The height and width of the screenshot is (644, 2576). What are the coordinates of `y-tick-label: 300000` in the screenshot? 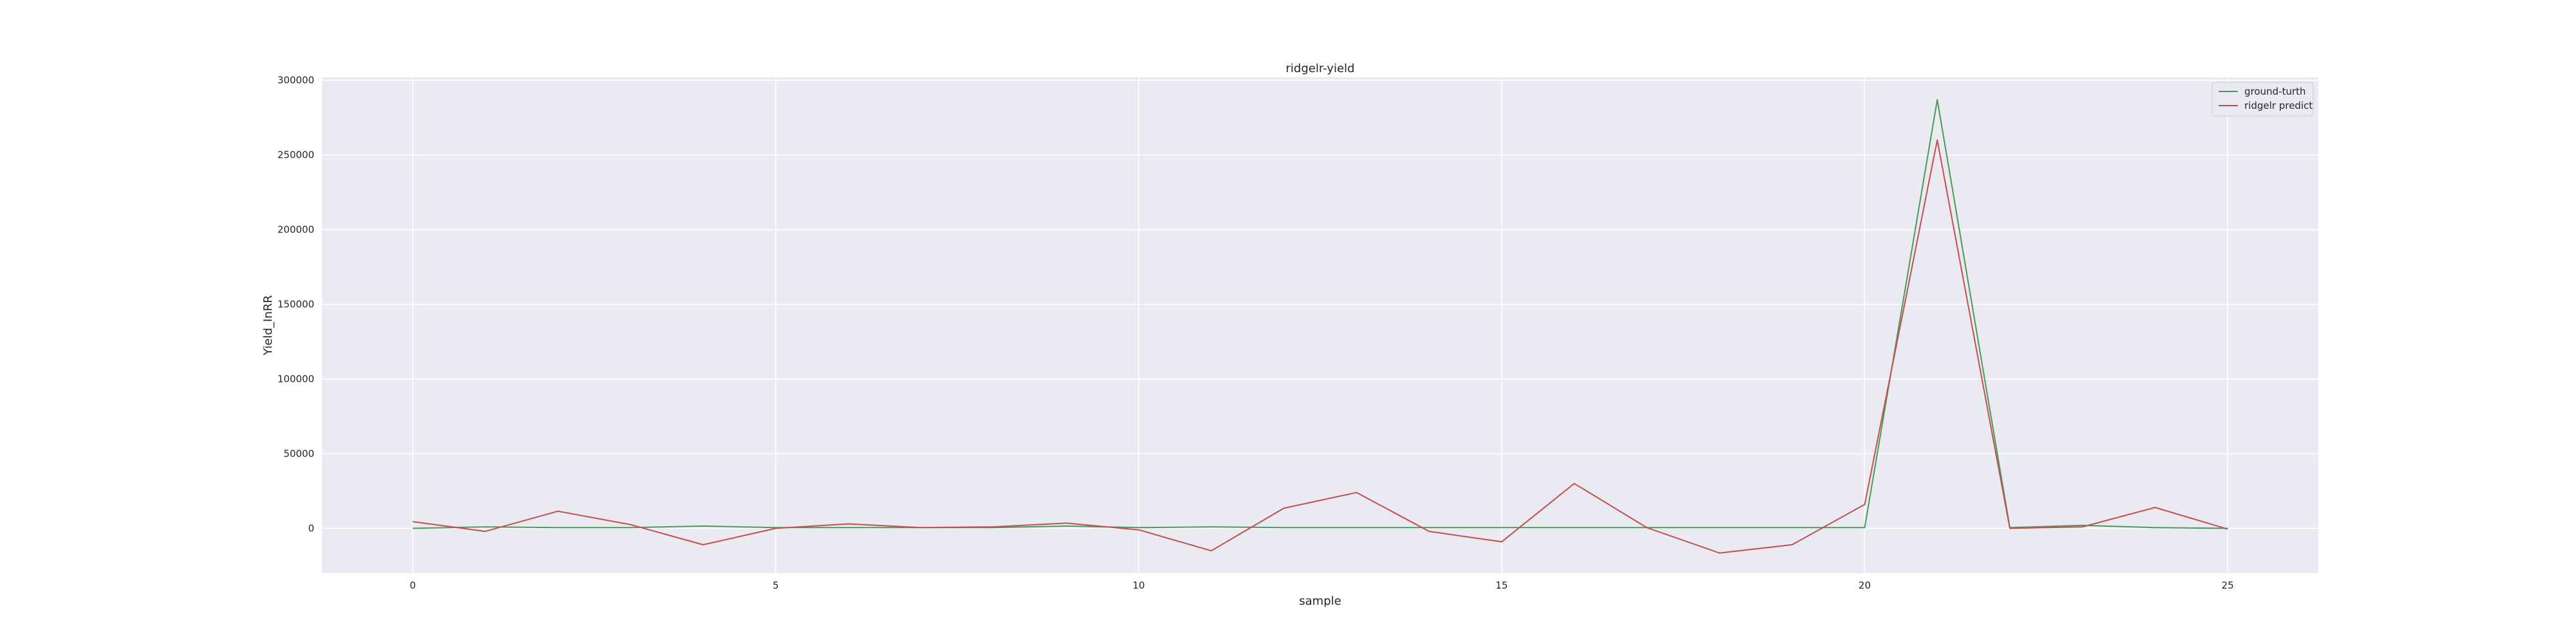 It's located at (296, 80).